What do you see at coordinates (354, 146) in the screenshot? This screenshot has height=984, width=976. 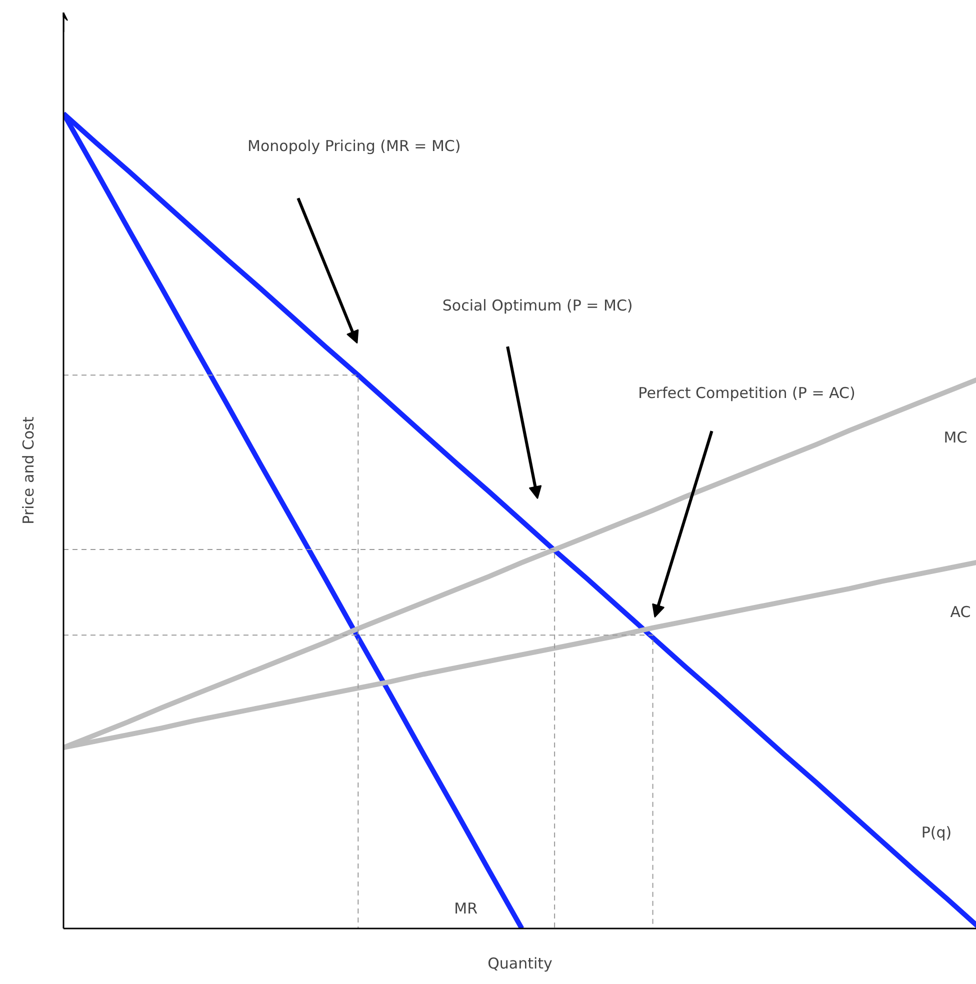 I see `annotation: Monopoly Pricing (MR = MC)` at bounding box center [354, 146].